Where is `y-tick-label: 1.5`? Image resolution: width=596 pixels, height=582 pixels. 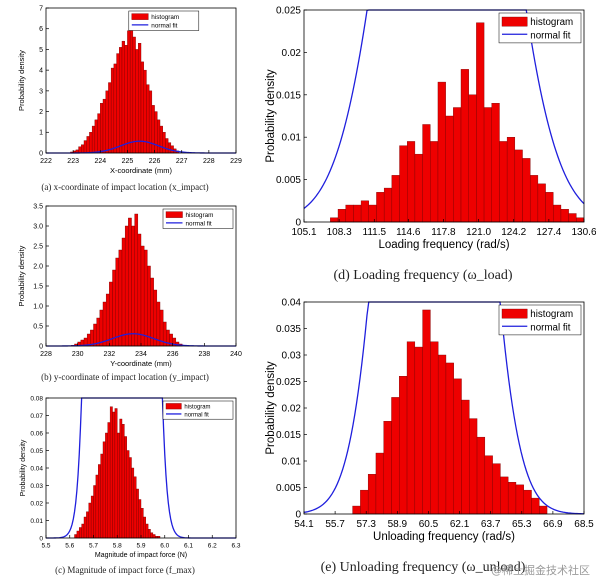 y-tick-label: 1.5 is located at coordinates (38, 286).